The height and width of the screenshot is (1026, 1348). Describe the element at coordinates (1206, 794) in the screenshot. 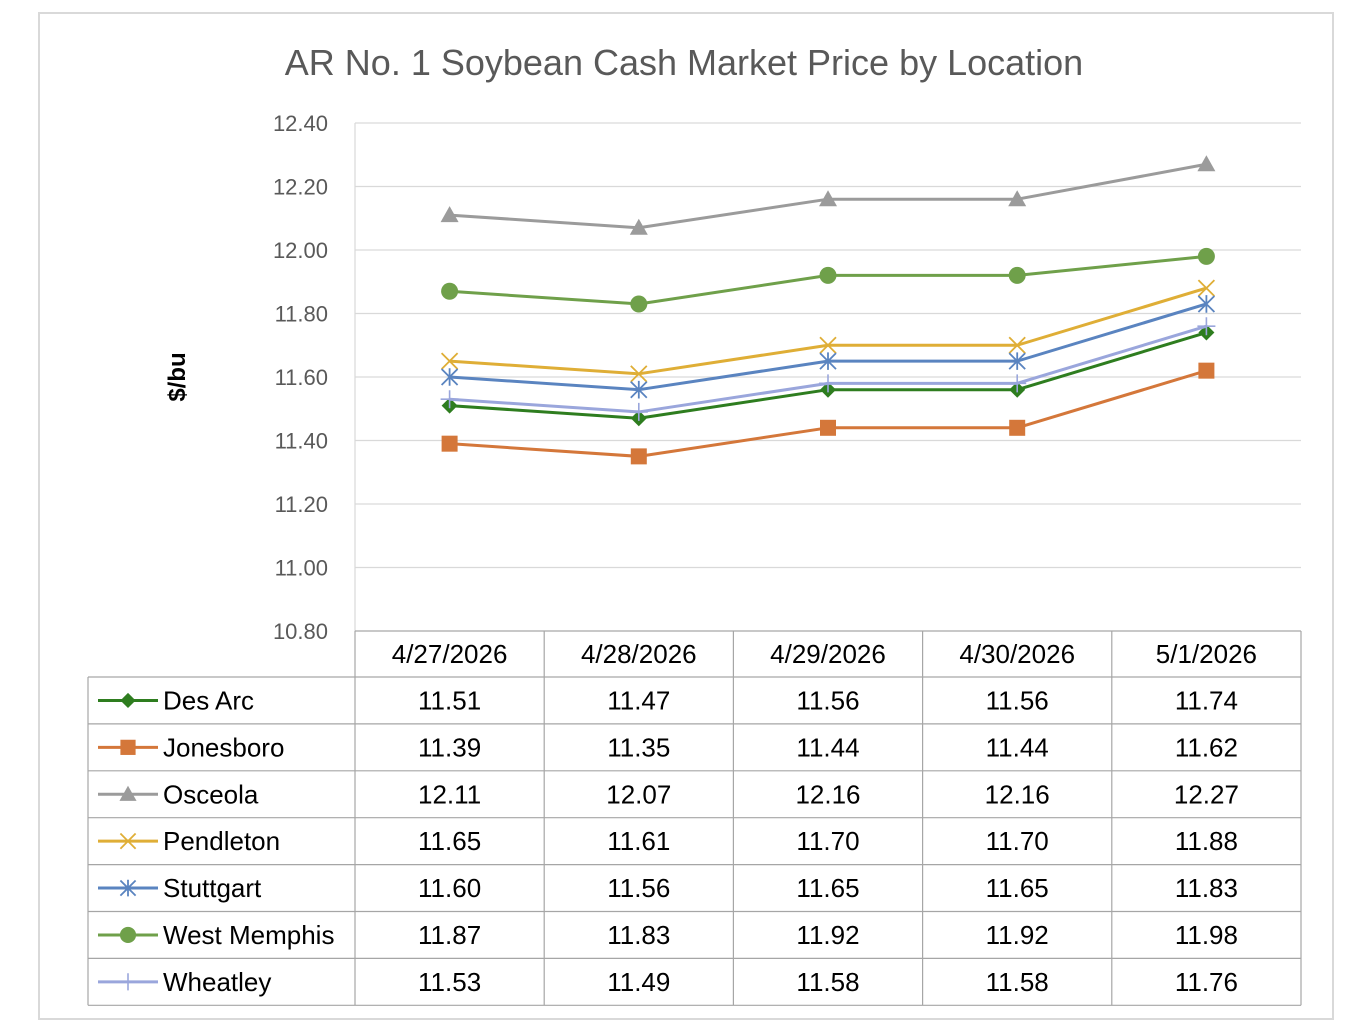

I see `data-table-value: 12.27` at that location.